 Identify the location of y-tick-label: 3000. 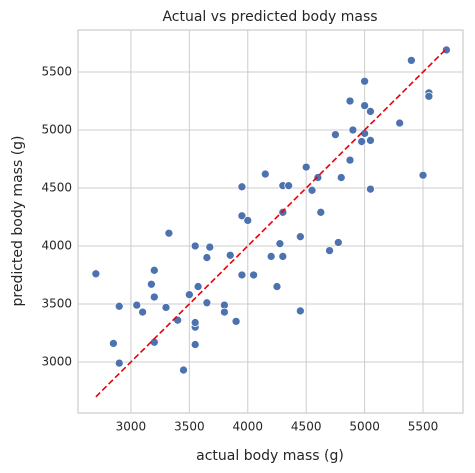
(56, 361).